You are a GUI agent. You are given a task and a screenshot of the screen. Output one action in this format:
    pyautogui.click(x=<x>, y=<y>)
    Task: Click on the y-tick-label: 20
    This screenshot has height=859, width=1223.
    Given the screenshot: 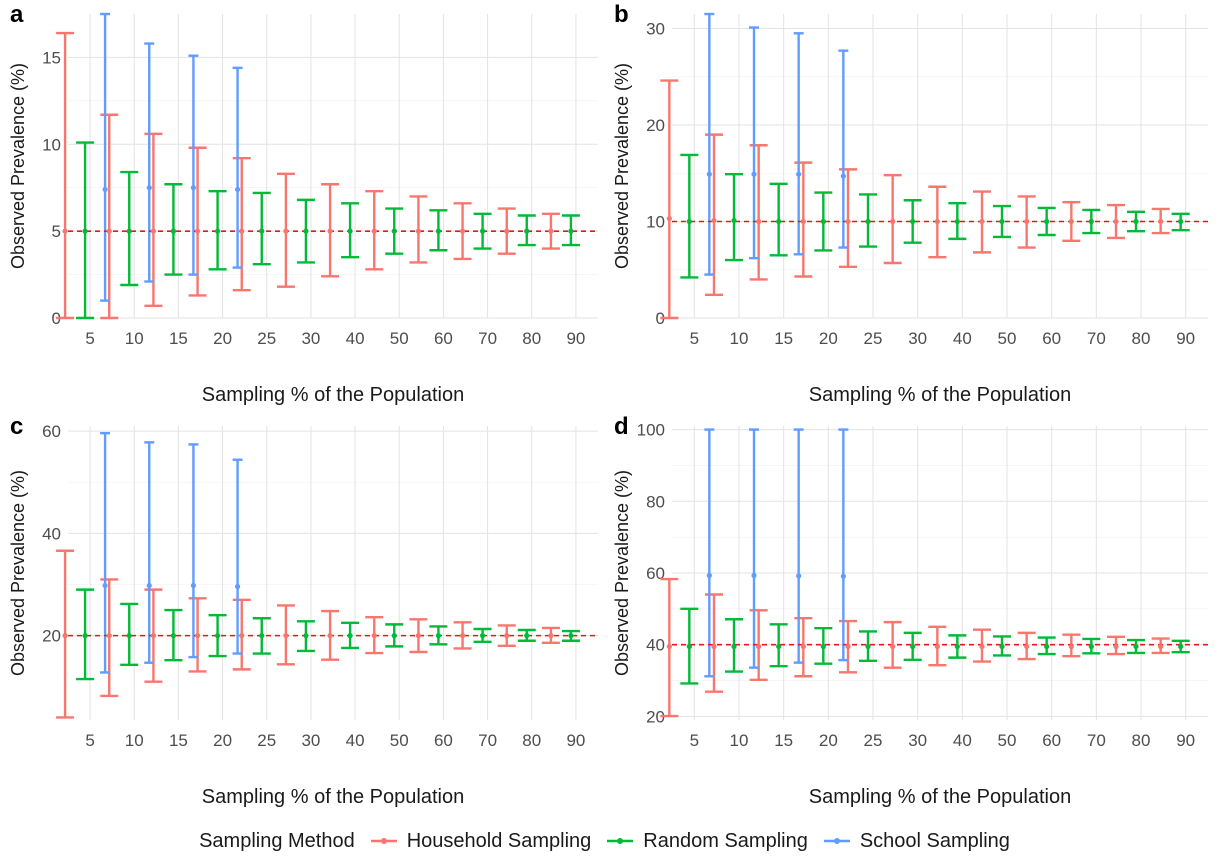 What is the action you would take?
    pyautogui.click(x=655, y=125)
    